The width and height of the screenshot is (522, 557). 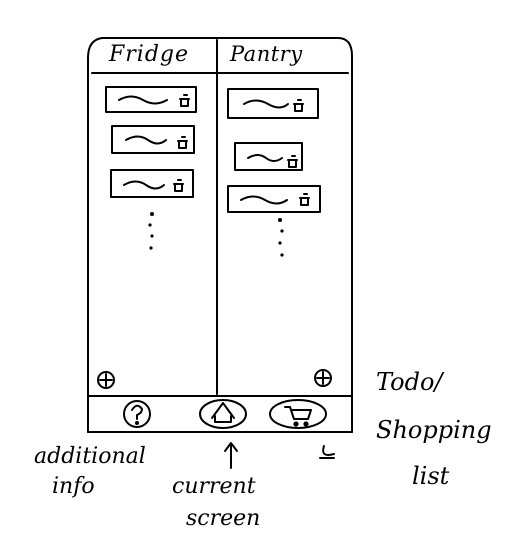 I want to click on annotation-additional-info: info, so click(x=73, y=486).